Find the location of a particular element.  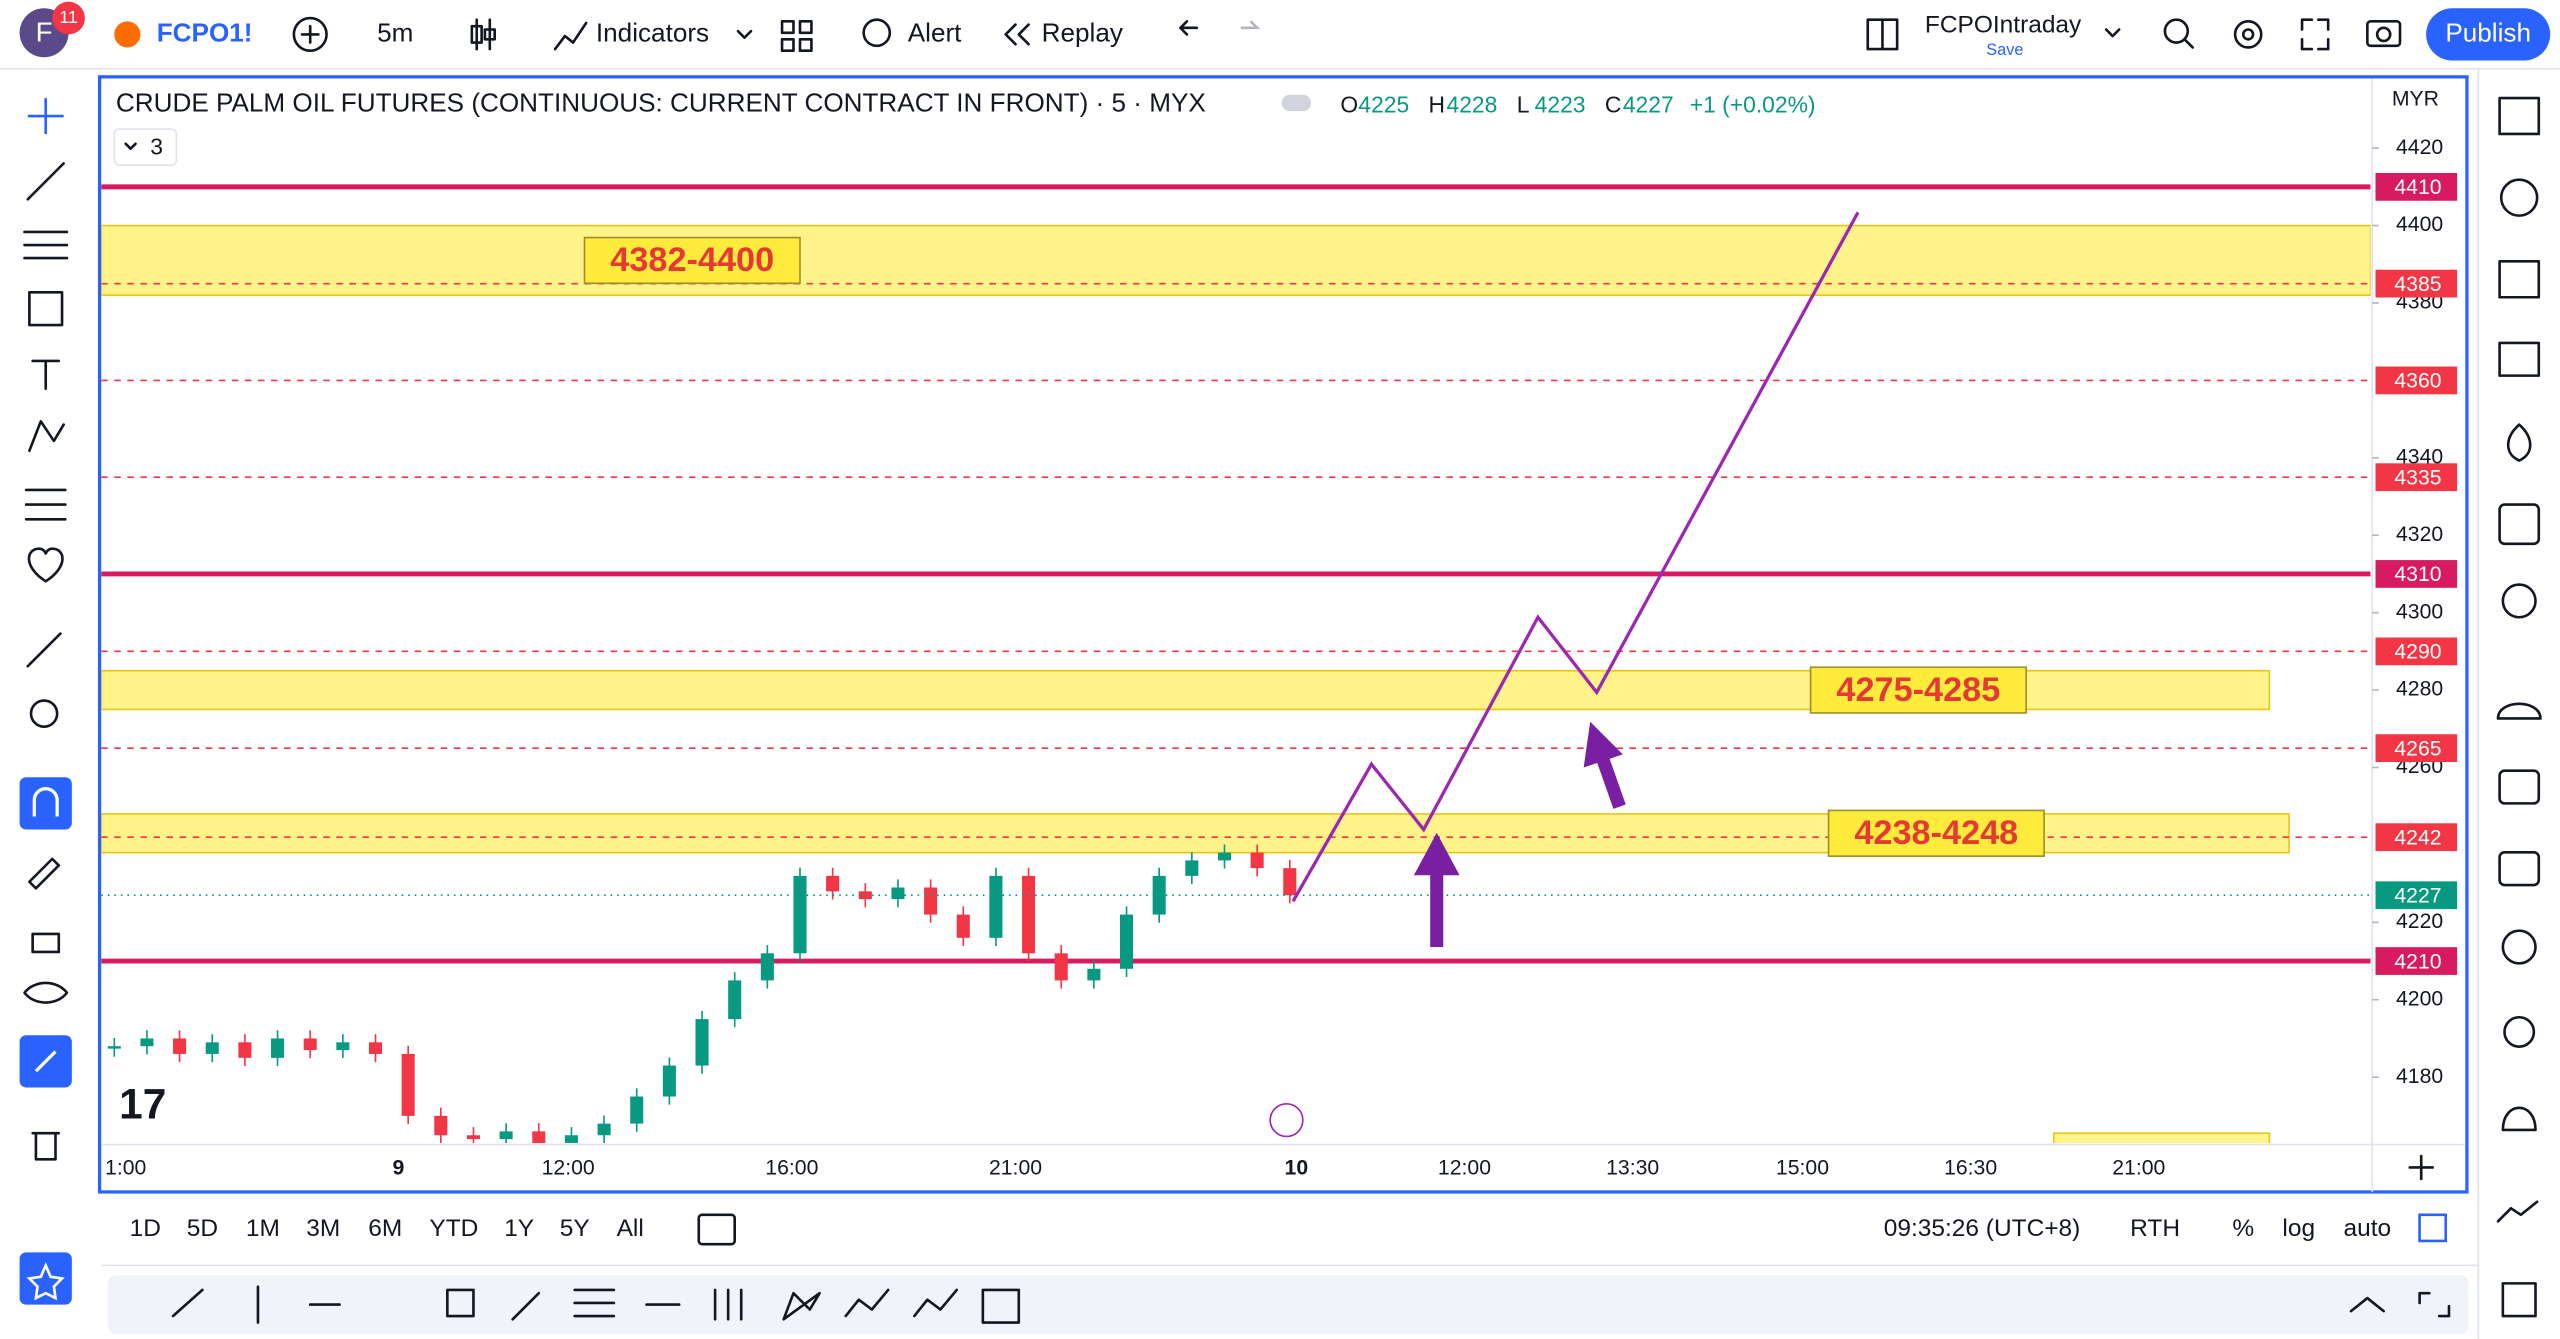

y-tick-label: 4400 is located at coordinates (2419, 224).